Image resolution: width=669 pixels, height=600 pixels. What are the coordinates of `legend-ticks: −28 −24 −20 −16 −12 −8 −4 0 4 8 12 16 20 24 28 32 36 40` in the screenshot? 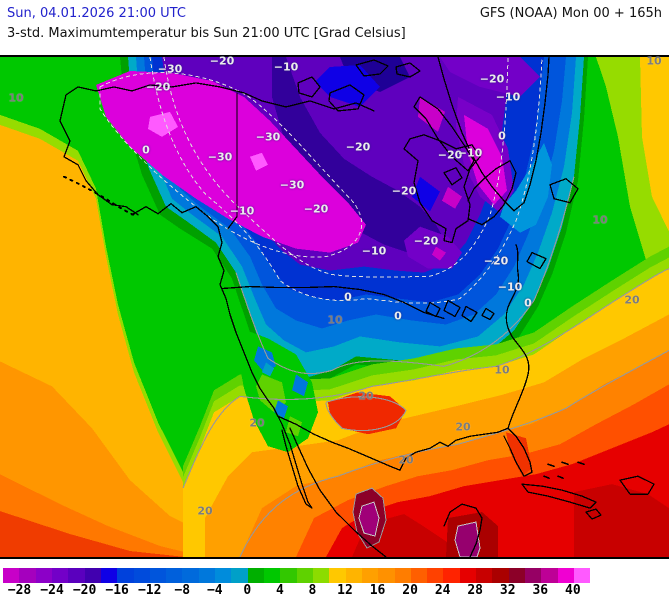 It's located at (334, 591).